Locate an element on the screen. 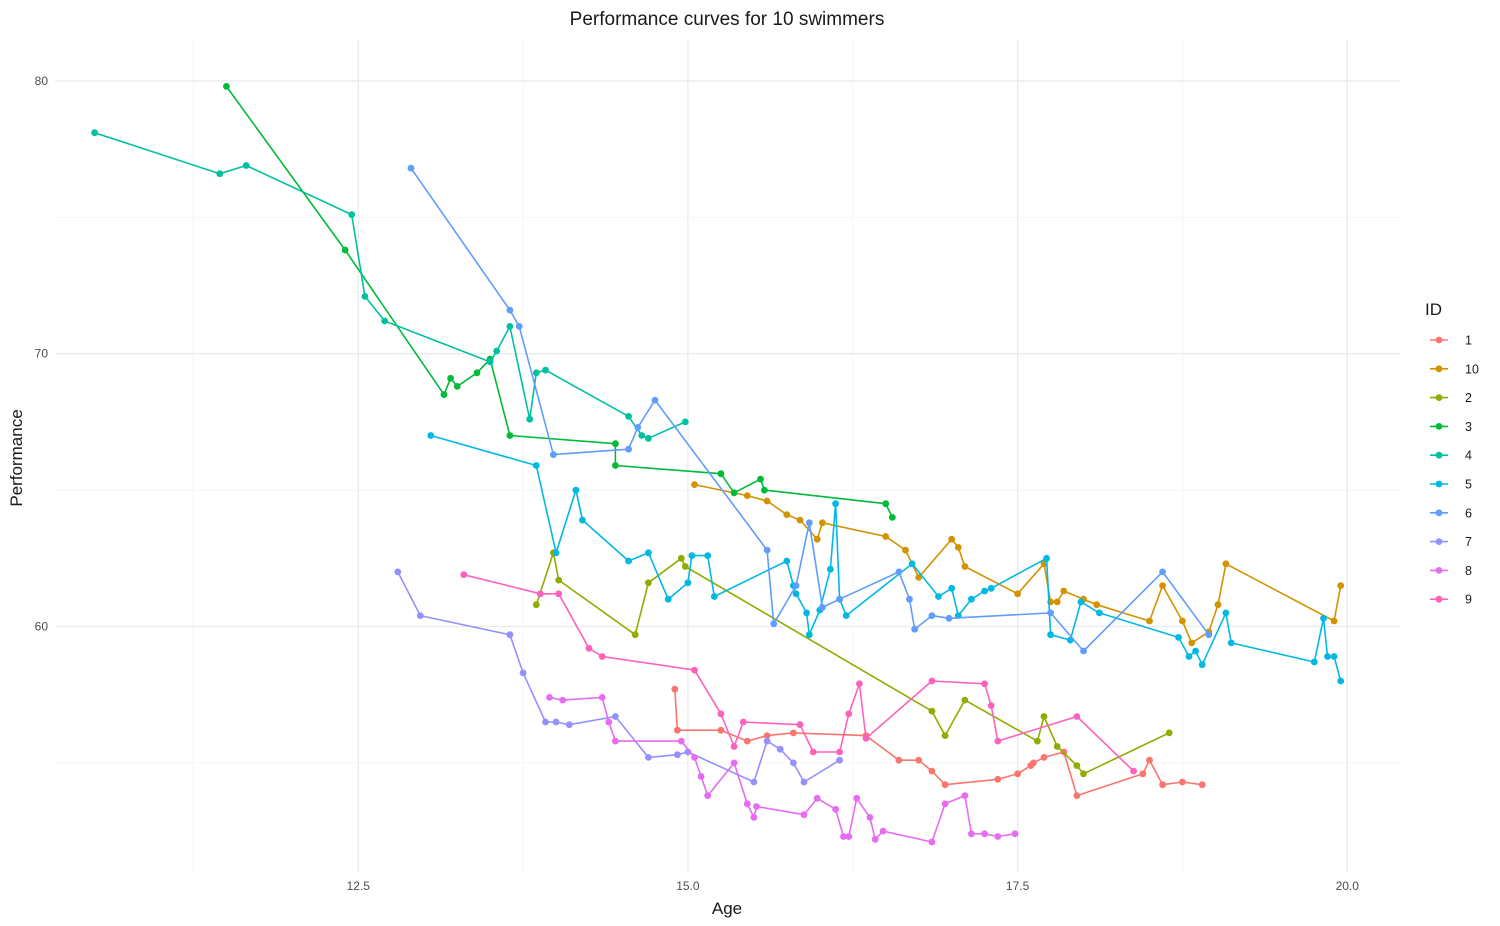 The height and width of the screenshot is (926, 1500). series-line is located at coordinates (852, 663).